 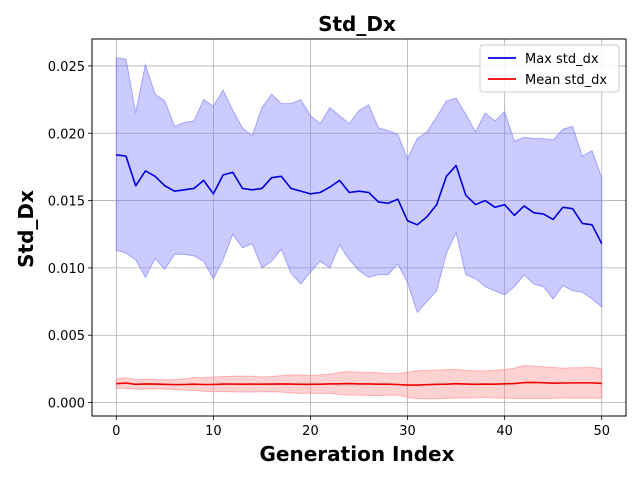 I want to click on max-std-dx-line, so click(x=359, y=199).